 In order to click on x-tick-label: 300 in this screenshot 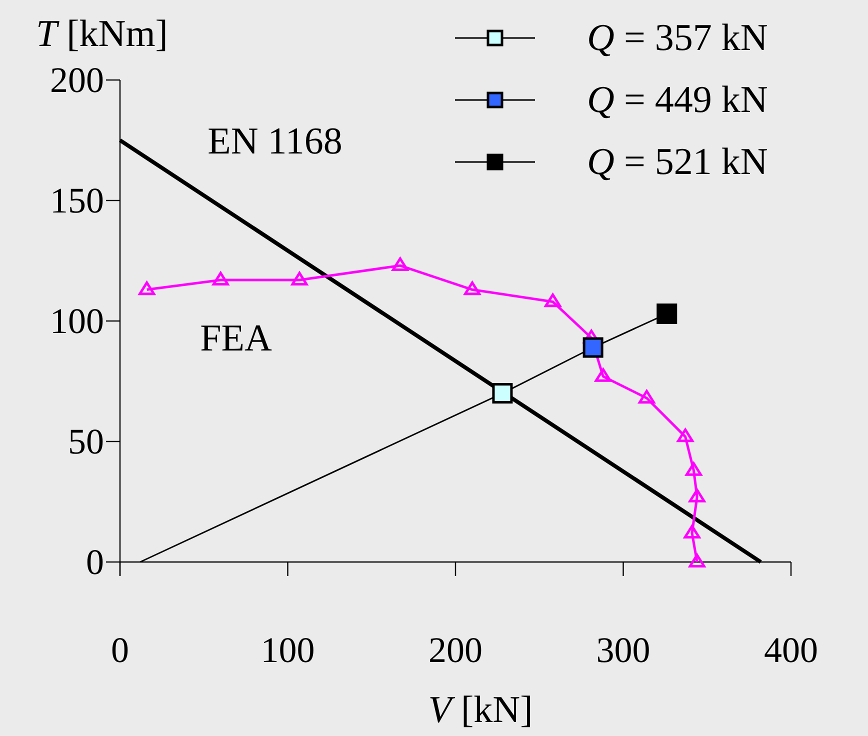, I will do `click(623, 650)`.